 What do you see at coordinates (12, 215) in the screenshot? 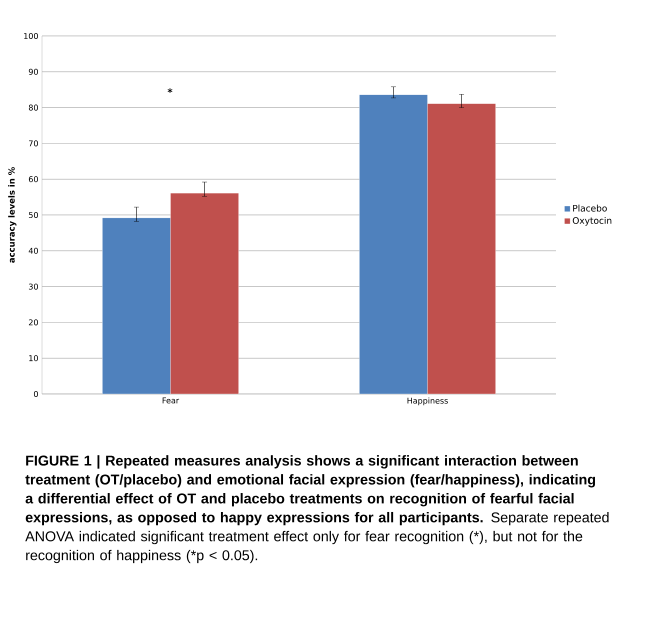
I see `y-axis-title: accuracy levels in %` at bounding box center [12, 215].